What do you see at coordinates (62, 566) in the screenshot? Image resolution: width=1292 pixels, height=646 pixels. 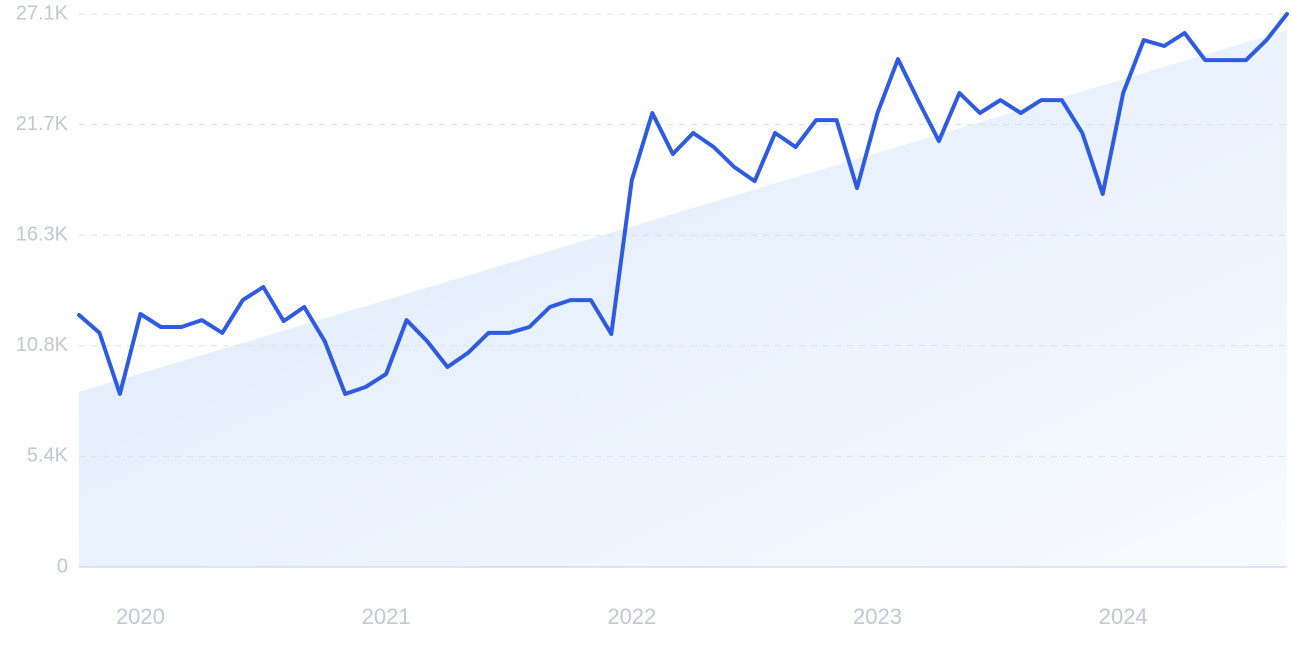 I see `y-tick-label: 0` at bounding box center [62, 566].